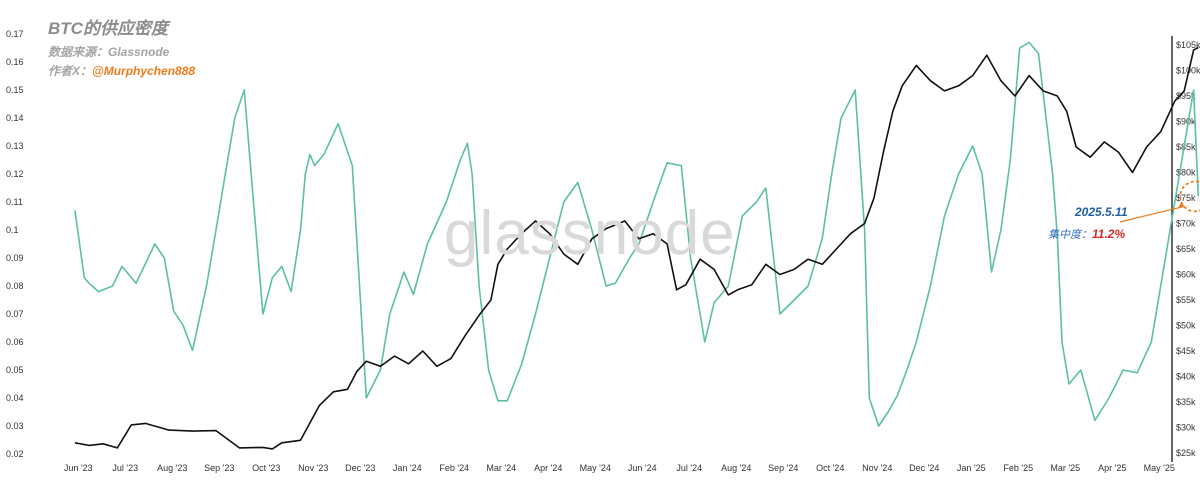  What do you see at coordinates (78, 468) in the screenshot?
I see `x-tick-label: Jun '23` at bounding box center [78, 468].